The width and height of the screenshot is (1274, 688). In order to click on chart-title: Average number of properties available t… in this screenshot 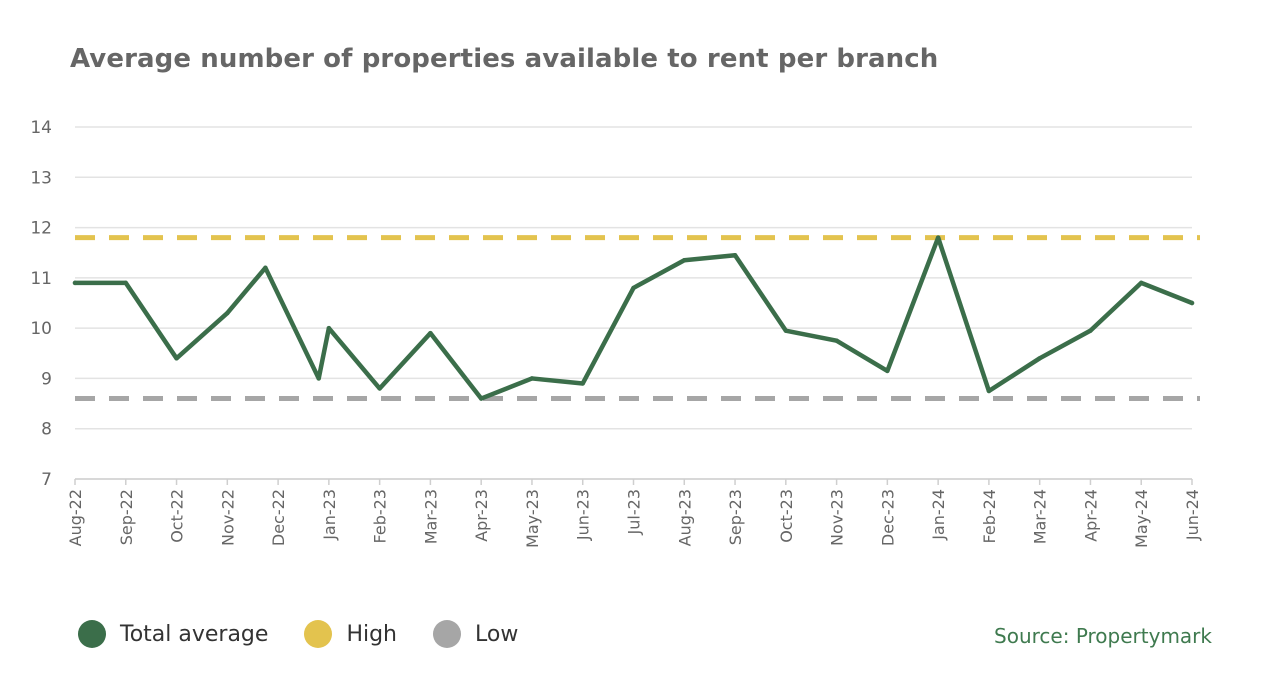, I will do `click(504, 59)`.